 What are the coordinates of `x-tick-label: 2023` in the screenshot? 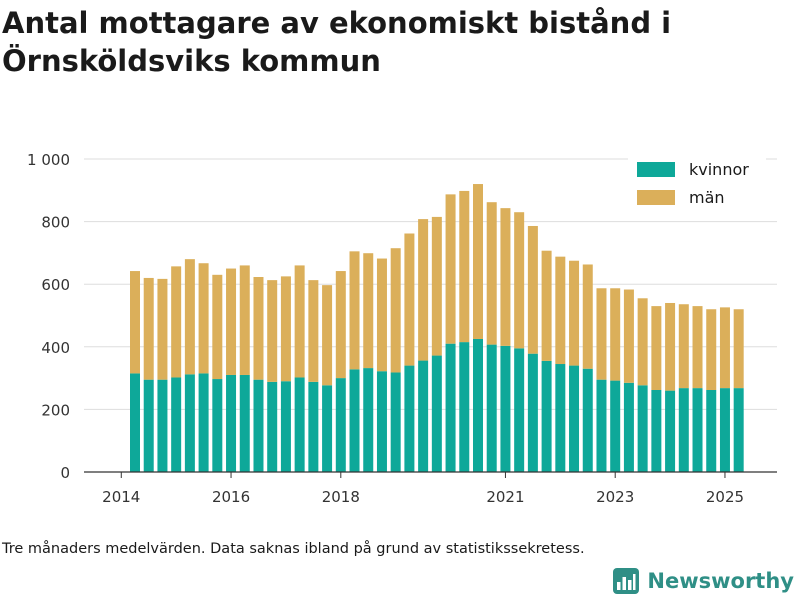 It's located at (615, 497).